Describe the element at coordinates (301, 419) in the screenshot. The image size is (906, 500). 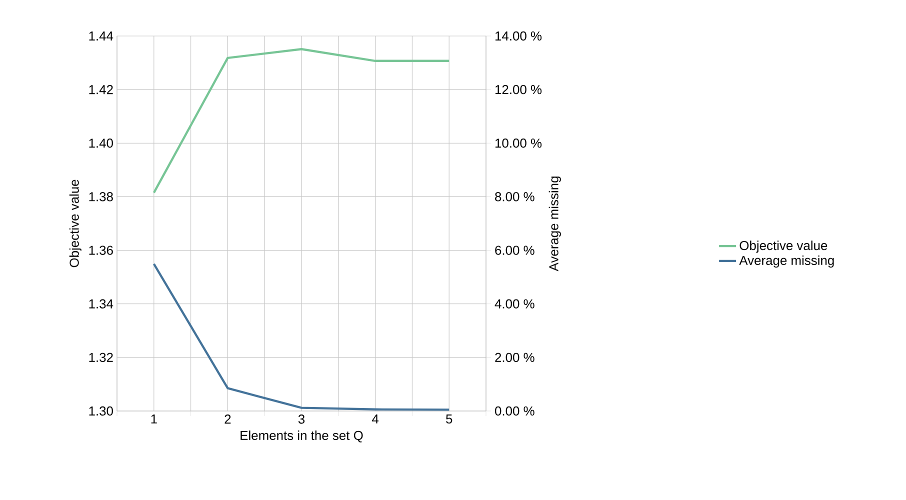
I see `x-tick-label: 3` at that location.